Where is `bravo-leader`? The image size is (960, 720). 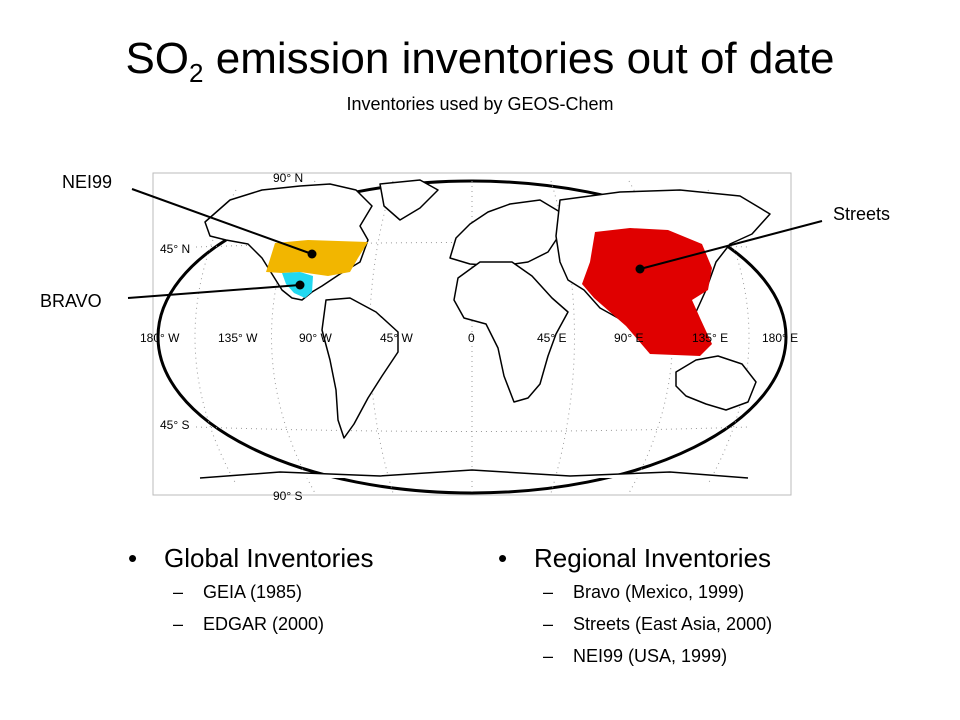 bravo-leader is located at coordinates (214, 291).